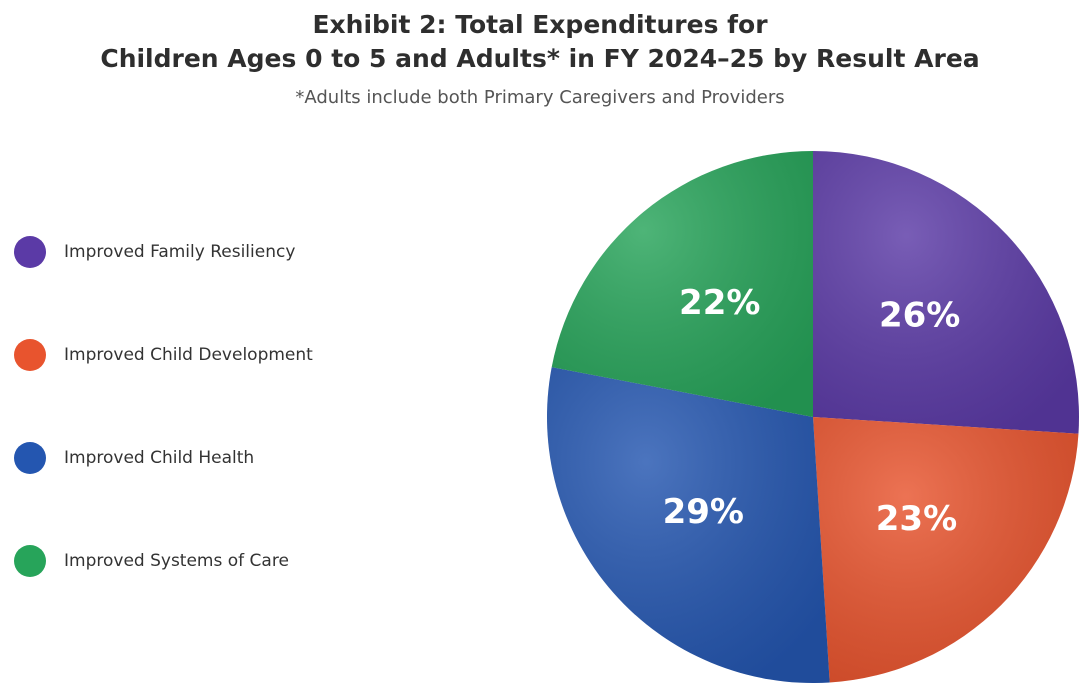  Describe the element at coordinates (179, 252) in the screenshot. I see `legend-label: Improved Family Resiliency` at that location.